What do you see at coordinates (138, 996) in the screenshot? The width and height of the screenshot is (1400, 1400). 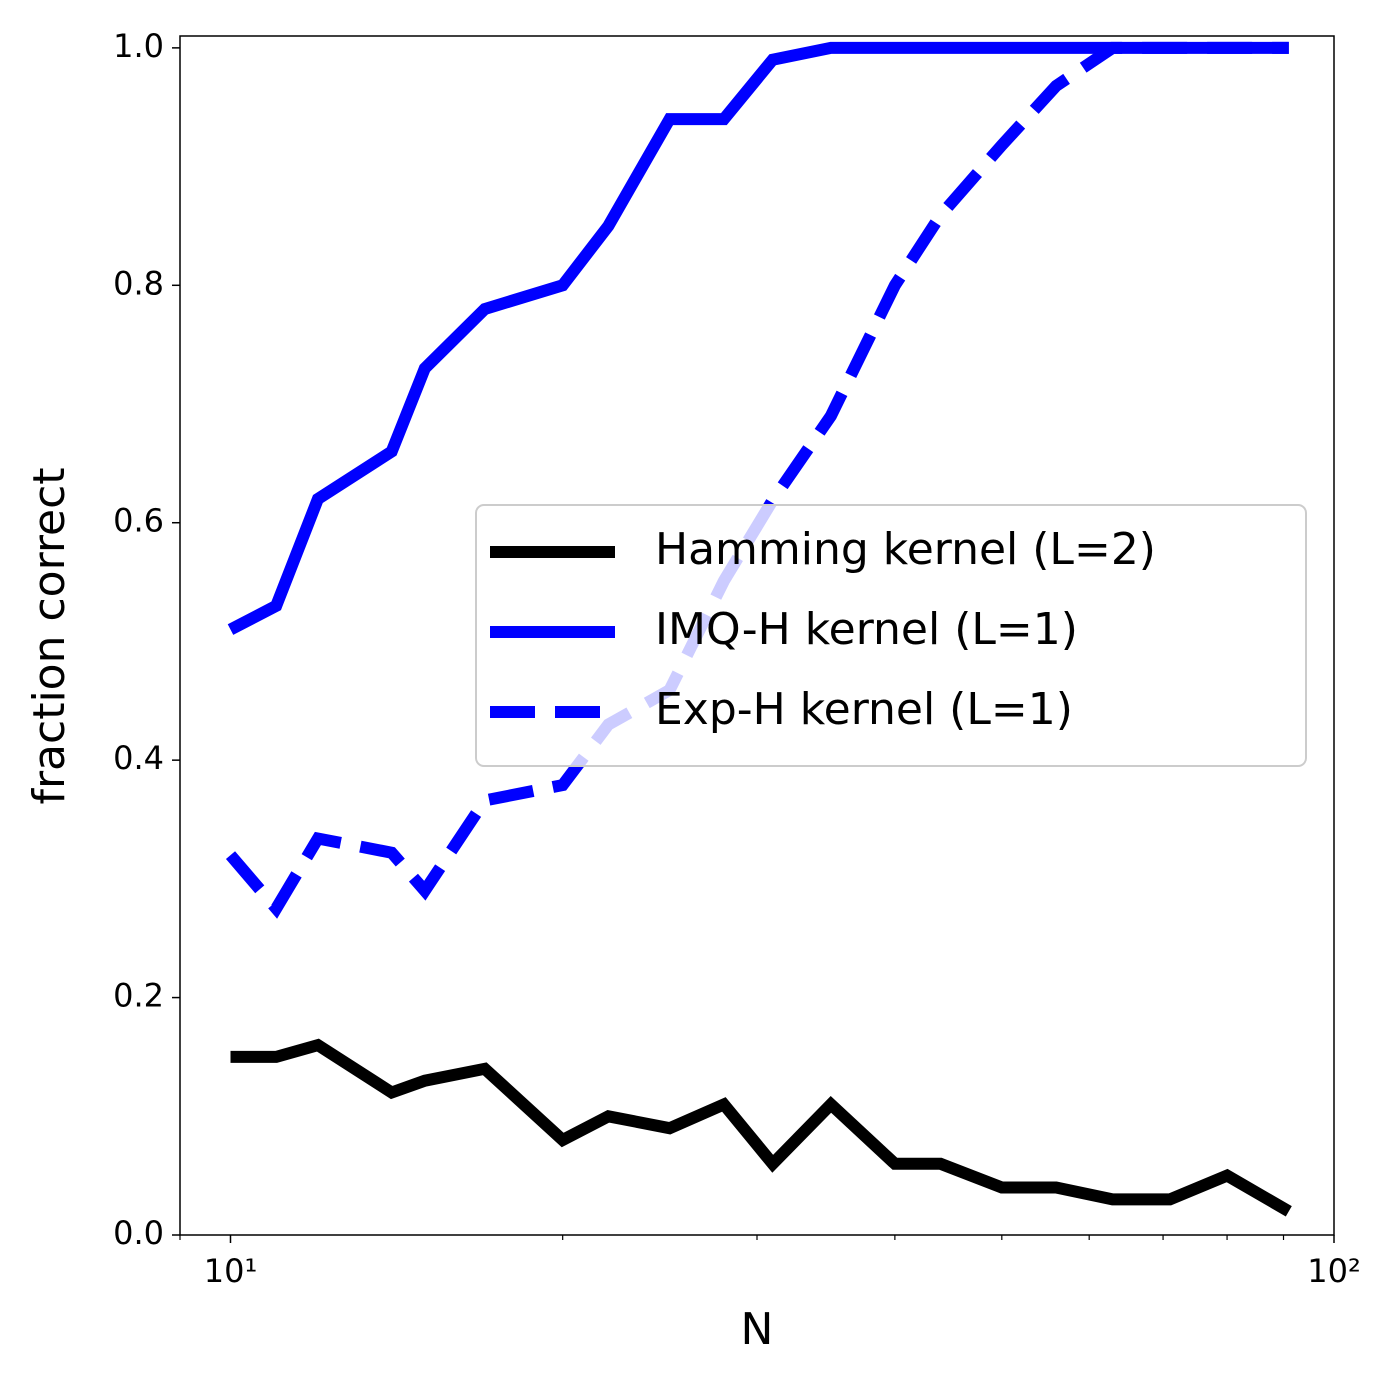 I see `y-tick-label: 0.2` at bounding box center [138, 996].